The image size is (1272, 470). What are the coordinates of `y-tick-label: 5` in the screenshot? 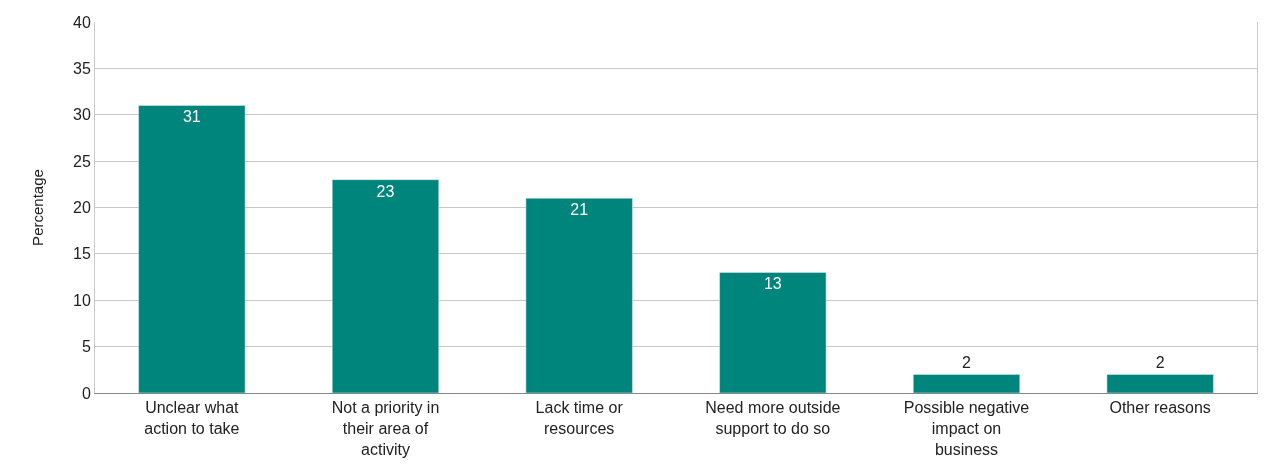 It's located at (86, 347).